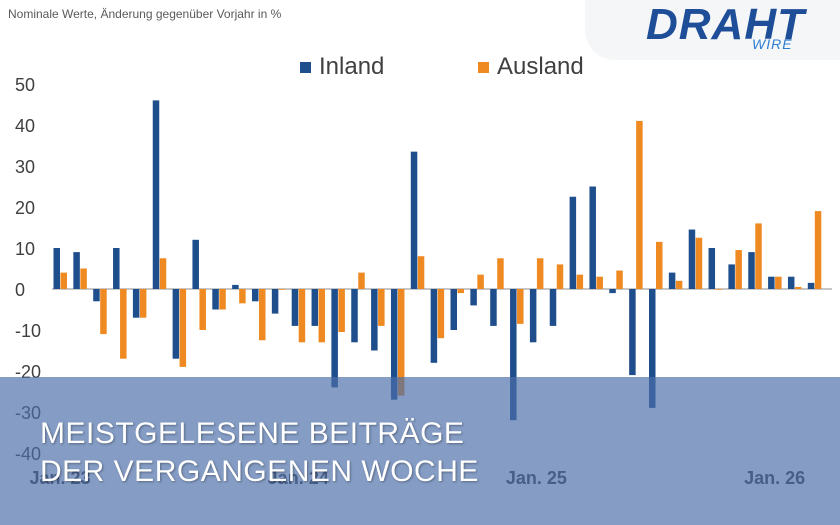  I want to click on legend-item-inland: Inland, so click(342, 67).